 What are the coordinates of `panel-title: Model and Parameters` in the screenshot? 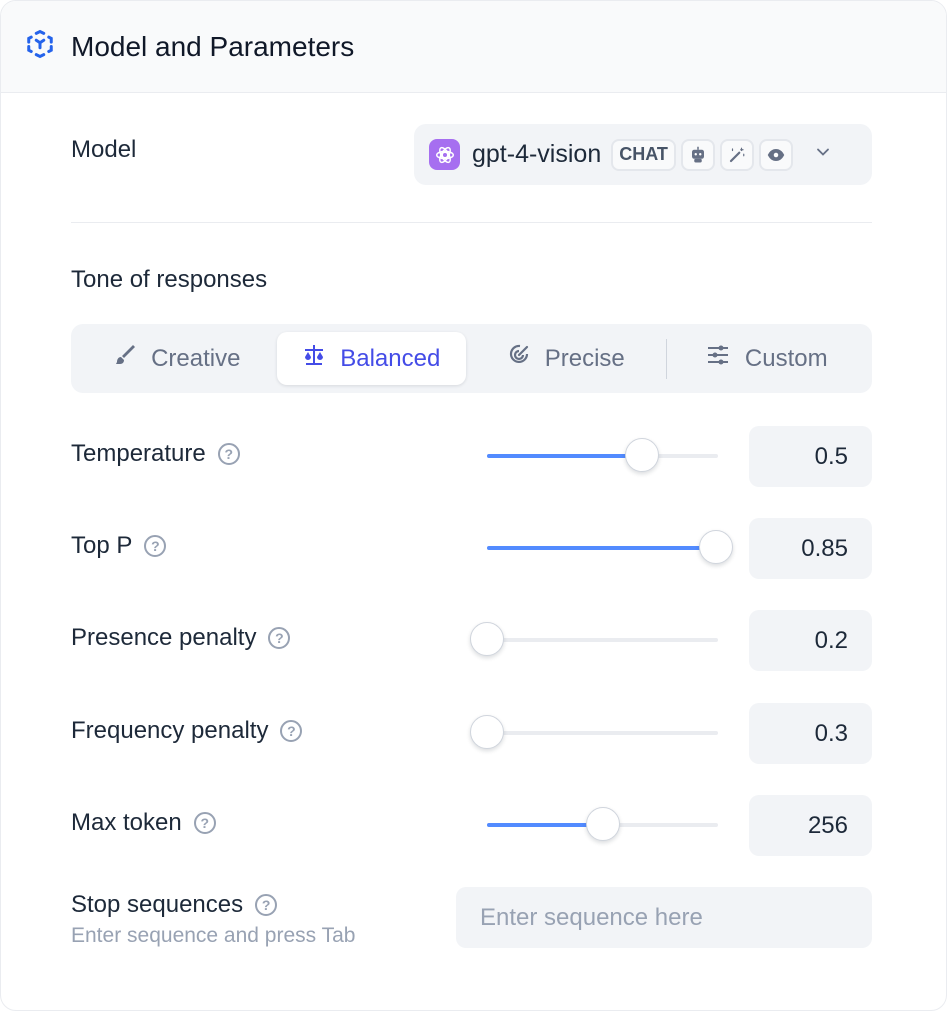 It's located at (213, 46).